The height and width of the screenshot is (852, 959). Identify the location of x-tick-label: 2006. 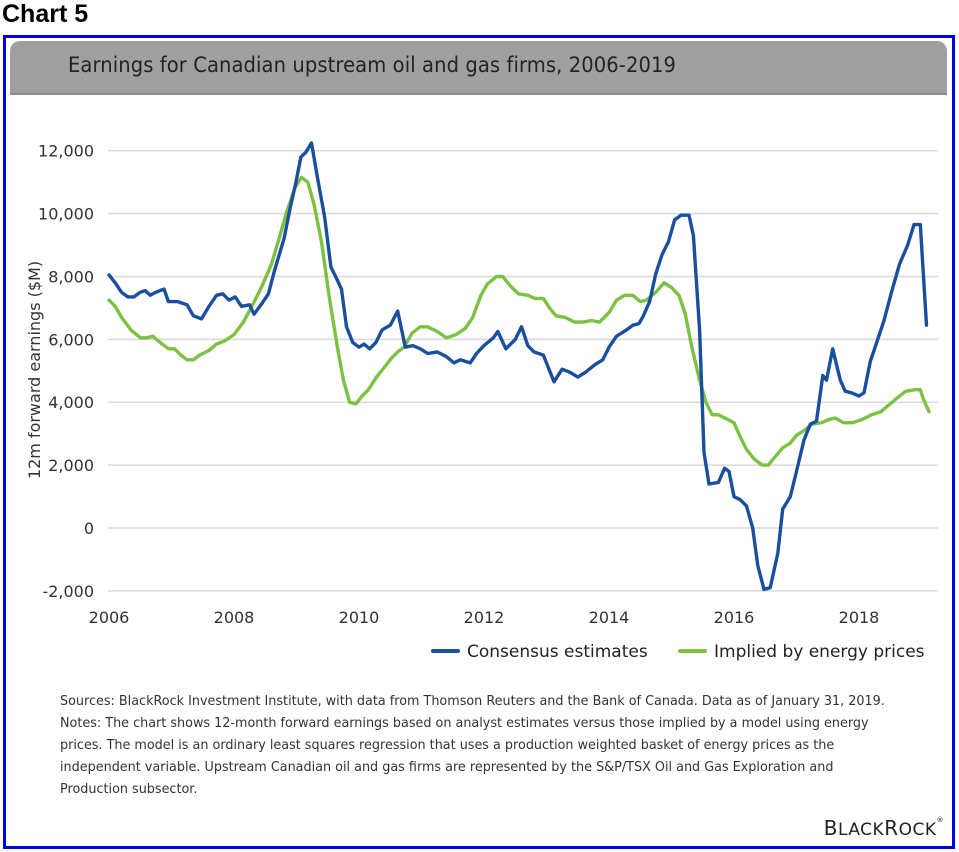
(109, 617).